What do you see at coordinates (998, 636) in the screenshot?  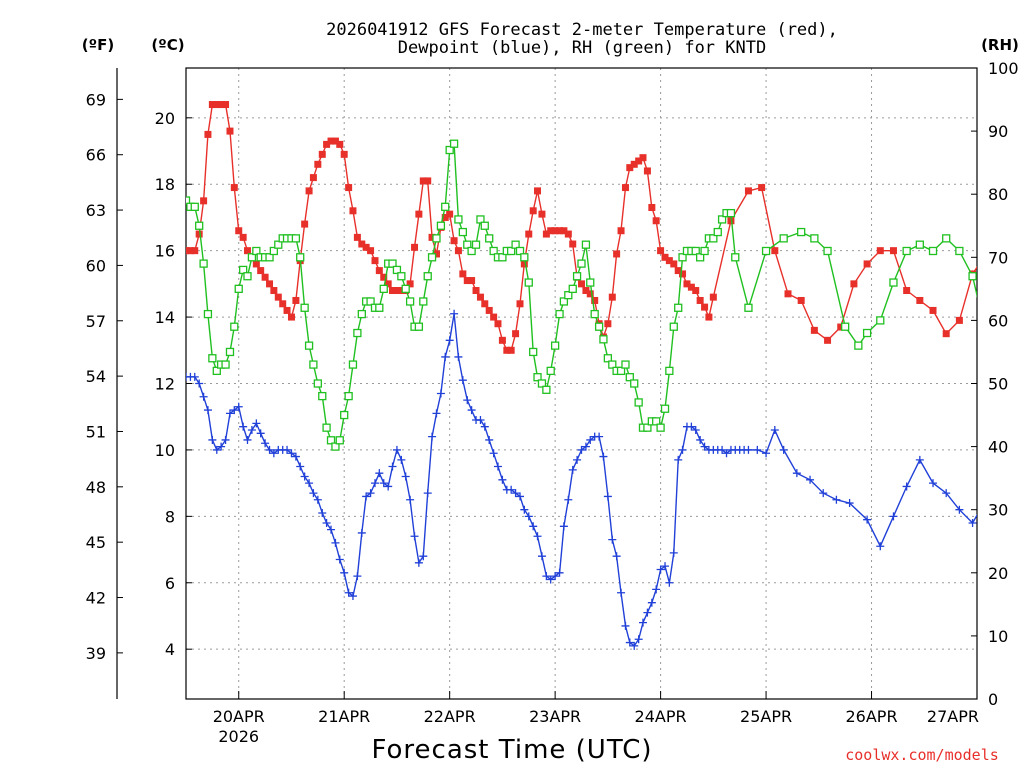 I see `rh-tick-label: 10` at bounding box center [998, 636].